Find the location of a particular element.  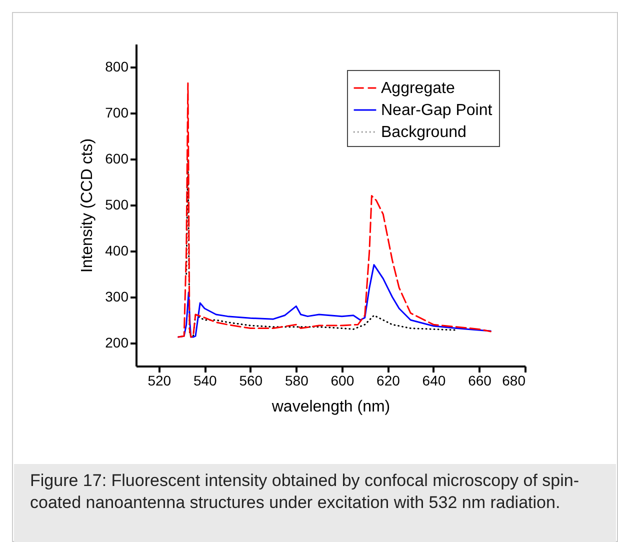

x-tick-label: 540 is located at coordinates (205, 380).